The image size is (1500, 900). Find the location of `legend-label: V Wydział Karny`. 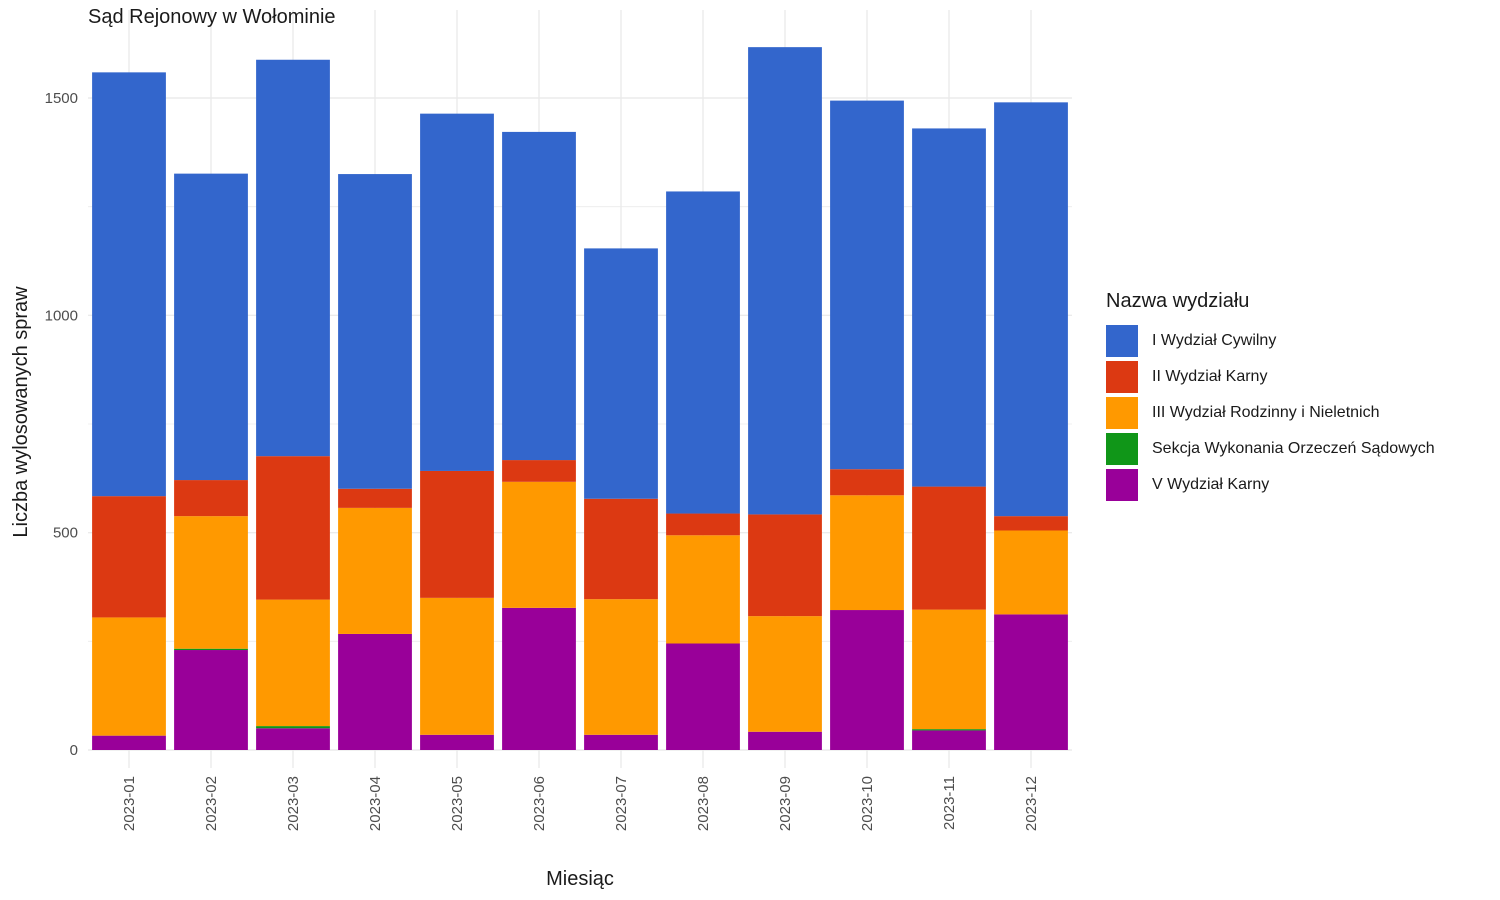

legend-label: V Wydział Karny is located at coordinates (1211, 484).